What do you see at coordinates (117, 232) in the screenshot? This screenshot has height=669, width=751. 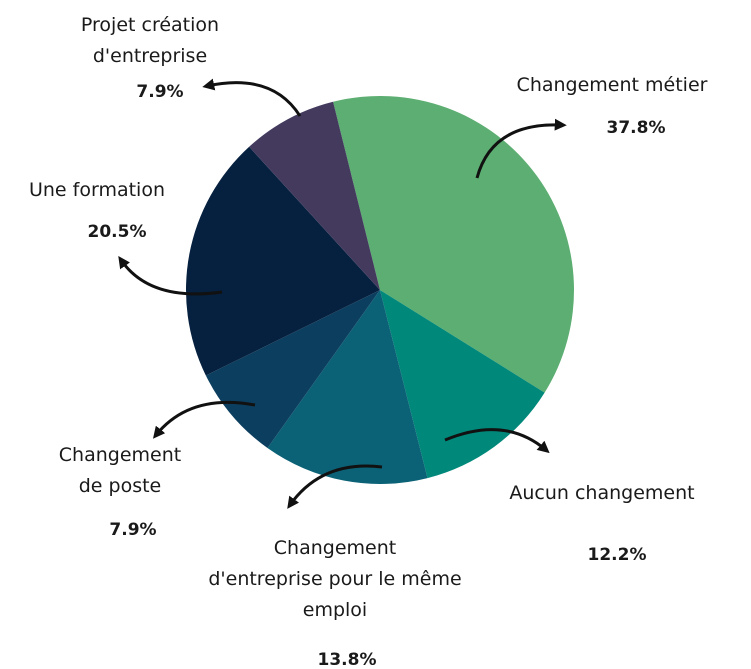 I see `value-label: 20.5%` at bounding box center [117, 232].